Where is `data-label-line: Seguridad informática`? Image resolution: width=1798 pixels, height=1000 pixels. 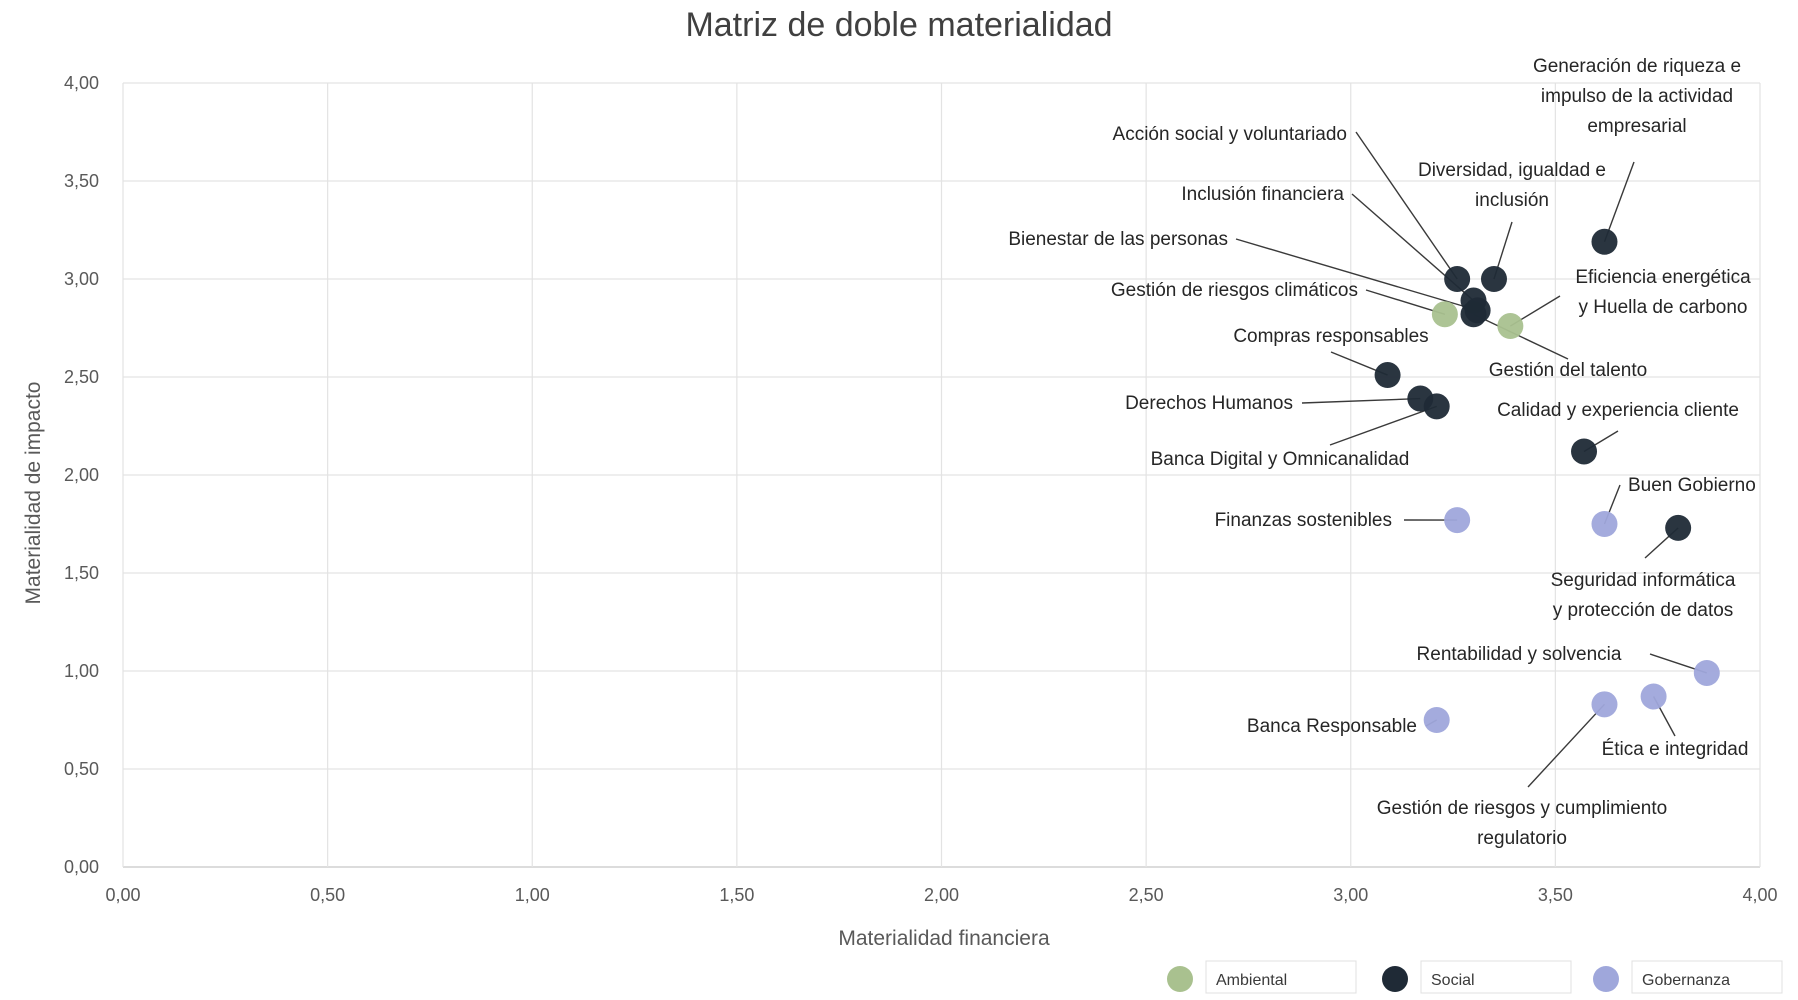 data-label-line: Seguridad informática is located at coordinates (1643, 580).